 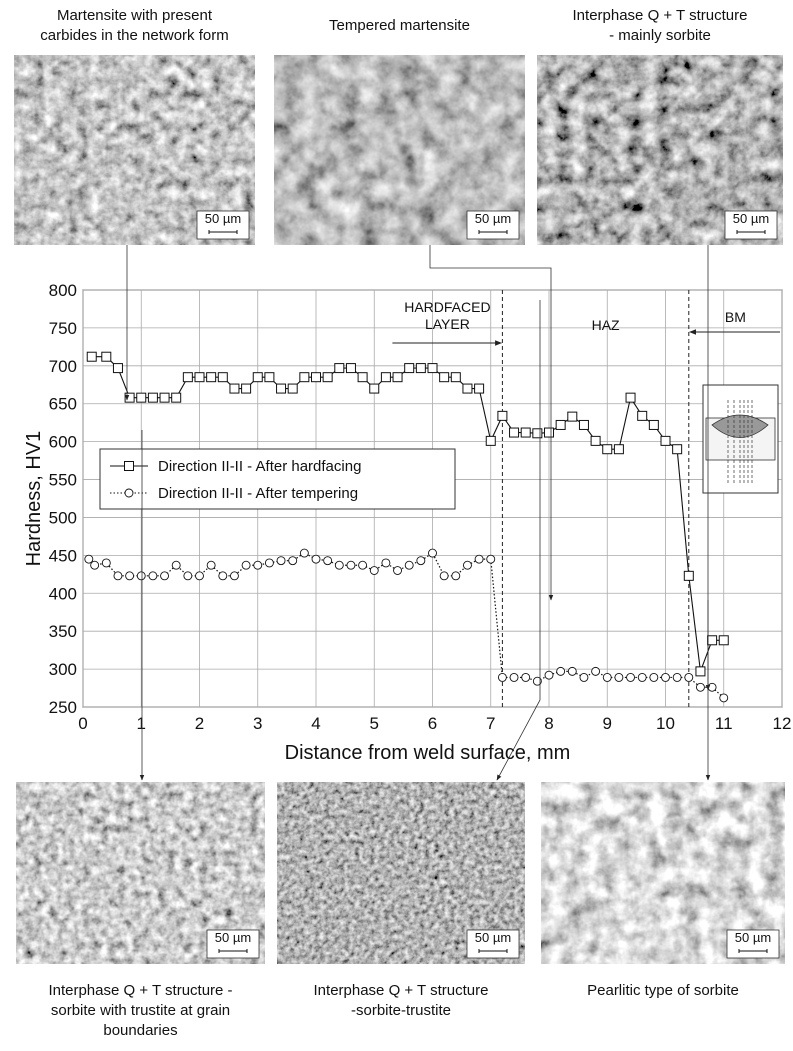 What do you see at coordinates (660, 35) in the screenshot?
I see `micrograph-caption: - mainly sorbite` at bounding box center [660, 35].